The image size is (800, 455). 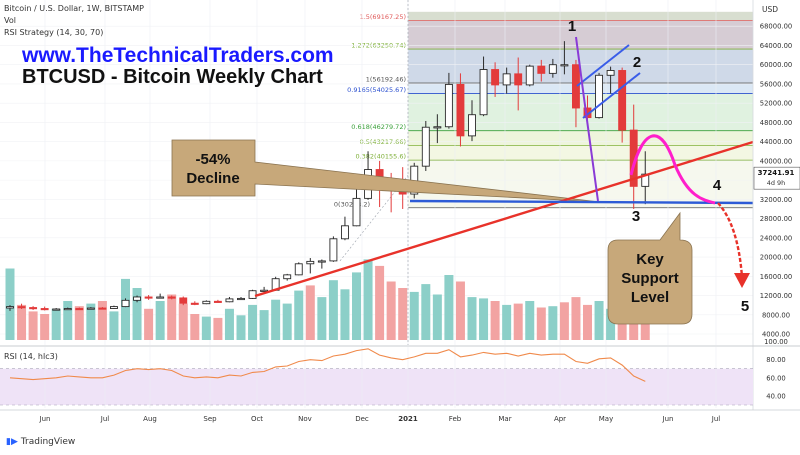 What do you see at coordinates (172, 77) in the screenshot?
I see `chart-title: BTCUSD - Bitcoin Weekly Chart` at bounding box center [172, 77].